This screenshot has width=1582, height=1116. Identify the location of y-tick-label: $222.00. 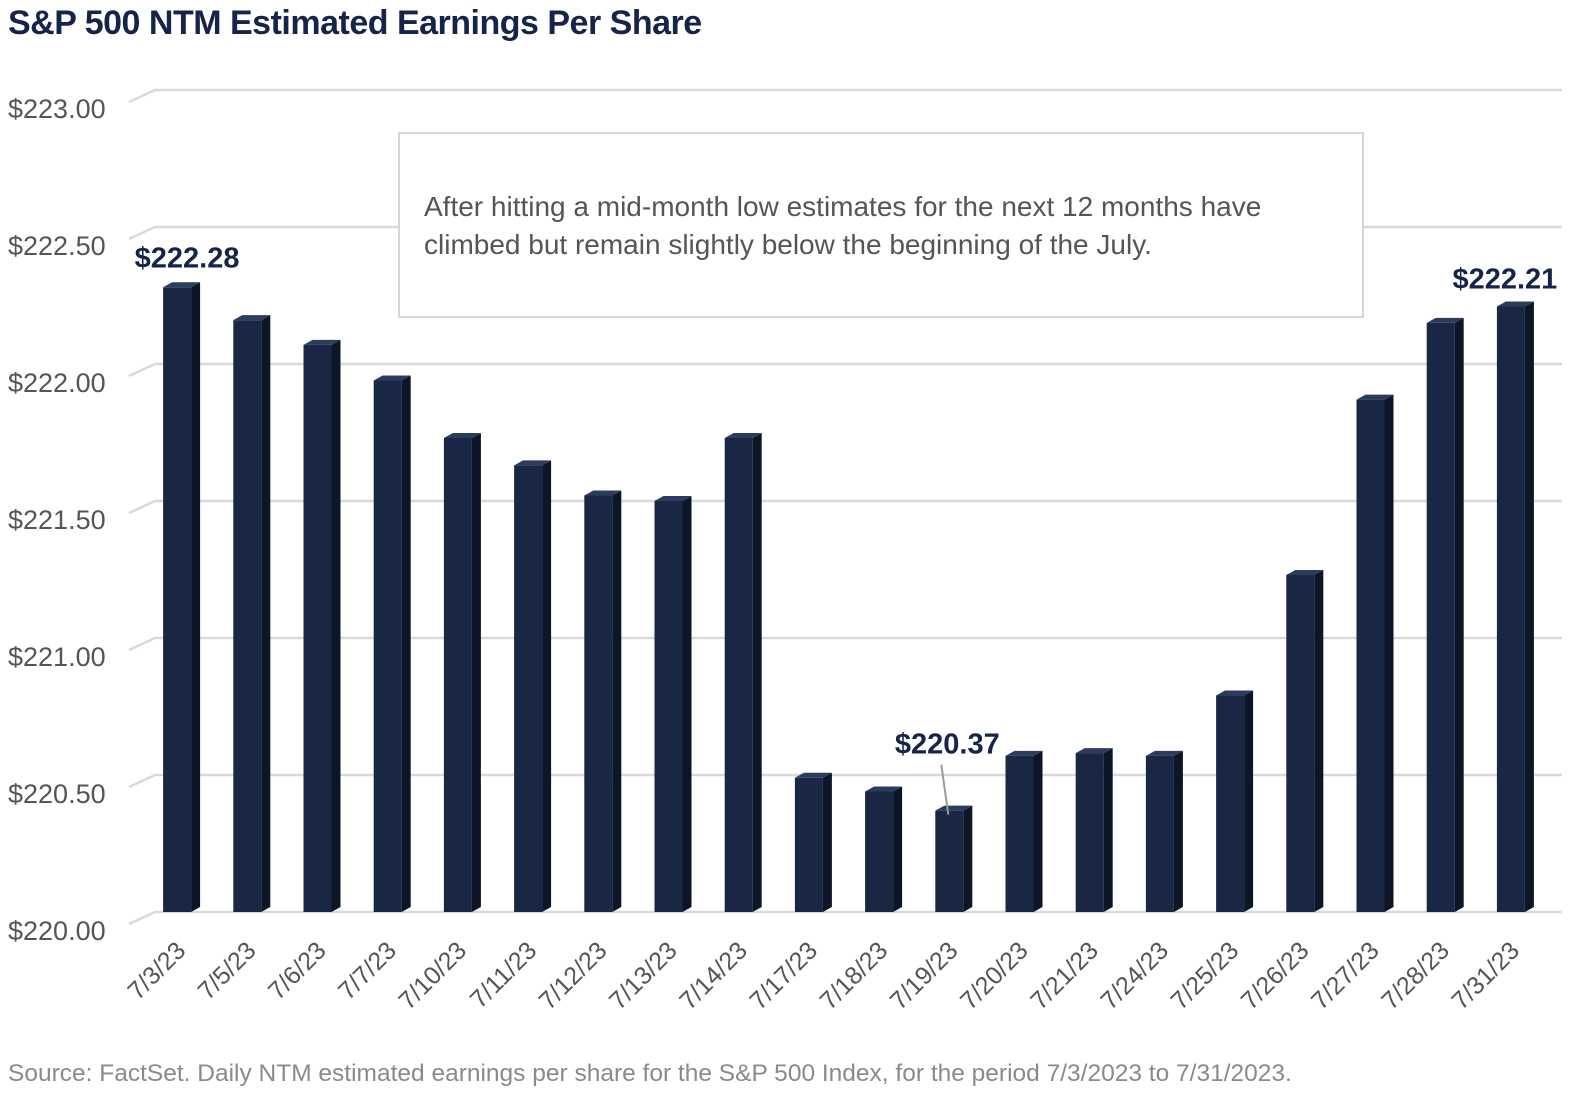
(57, 383).